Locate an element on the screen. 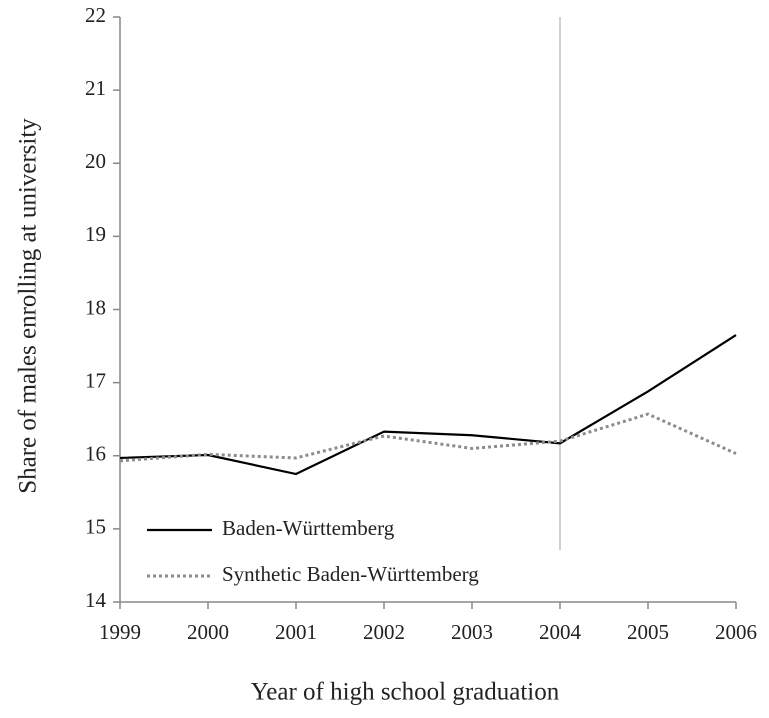 The width and height of the screenshot is (769, 718). y-tick-label: 14 is located at coordinates (96, 600).